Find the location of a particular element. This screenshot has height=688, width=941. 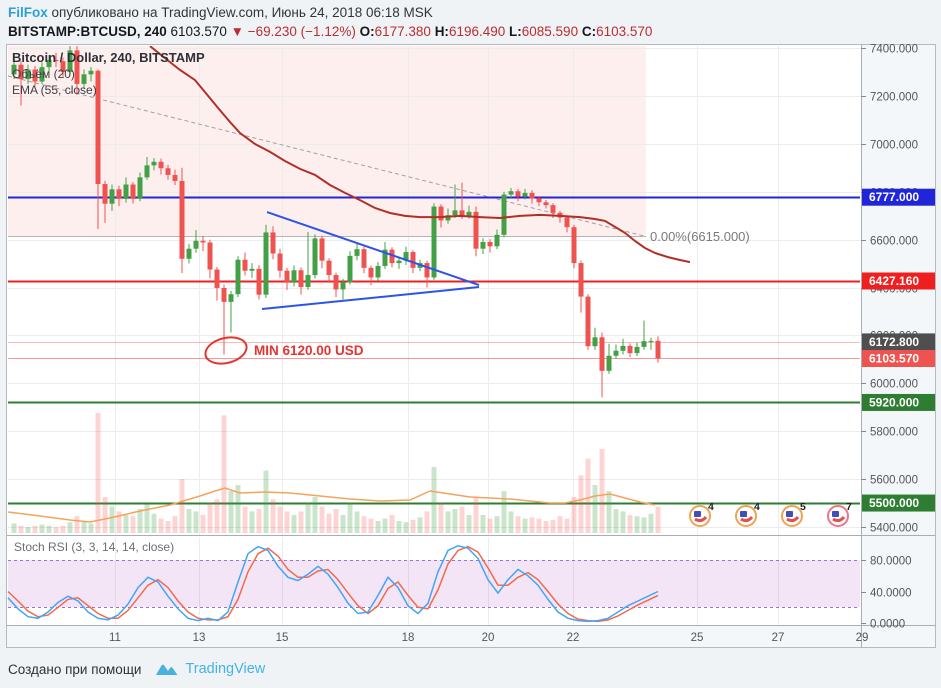

open-value: 6177.380 is located at coordinates (402, 31).